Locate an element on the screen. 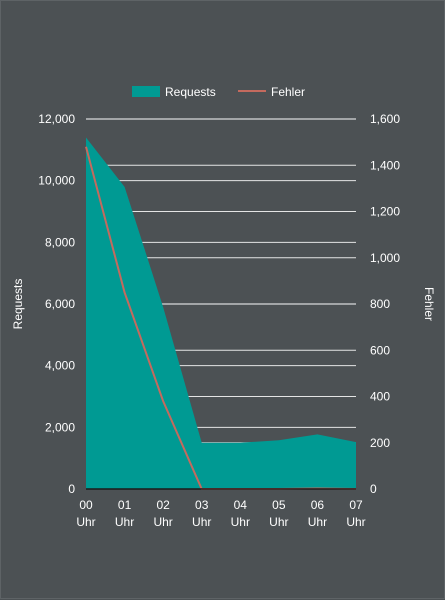 Image resolution: width=445 pixels, height=600 pixels. y-right-tick-label: 600 is located at coordinates (380, 350).